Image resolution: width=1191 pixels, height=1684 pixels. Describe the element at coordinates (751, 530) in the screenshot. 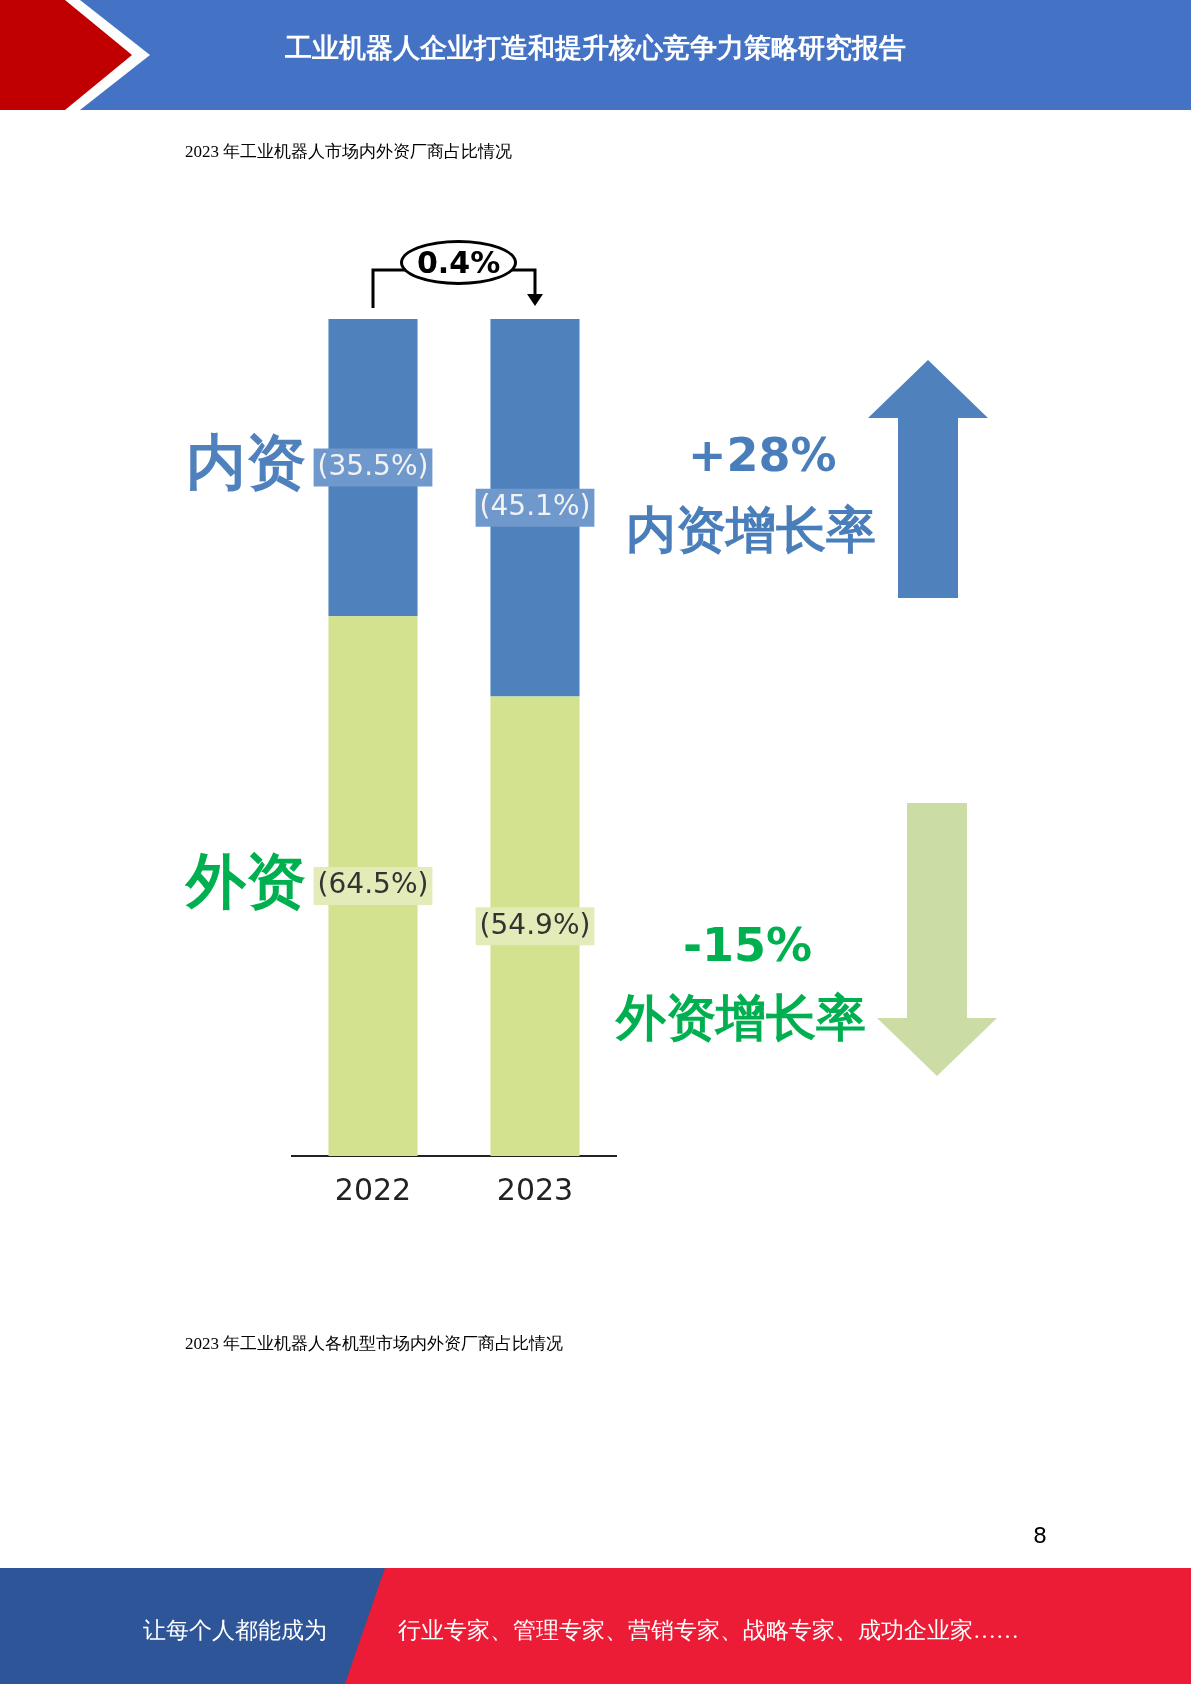

I see `text: 内资增长率` at that location.